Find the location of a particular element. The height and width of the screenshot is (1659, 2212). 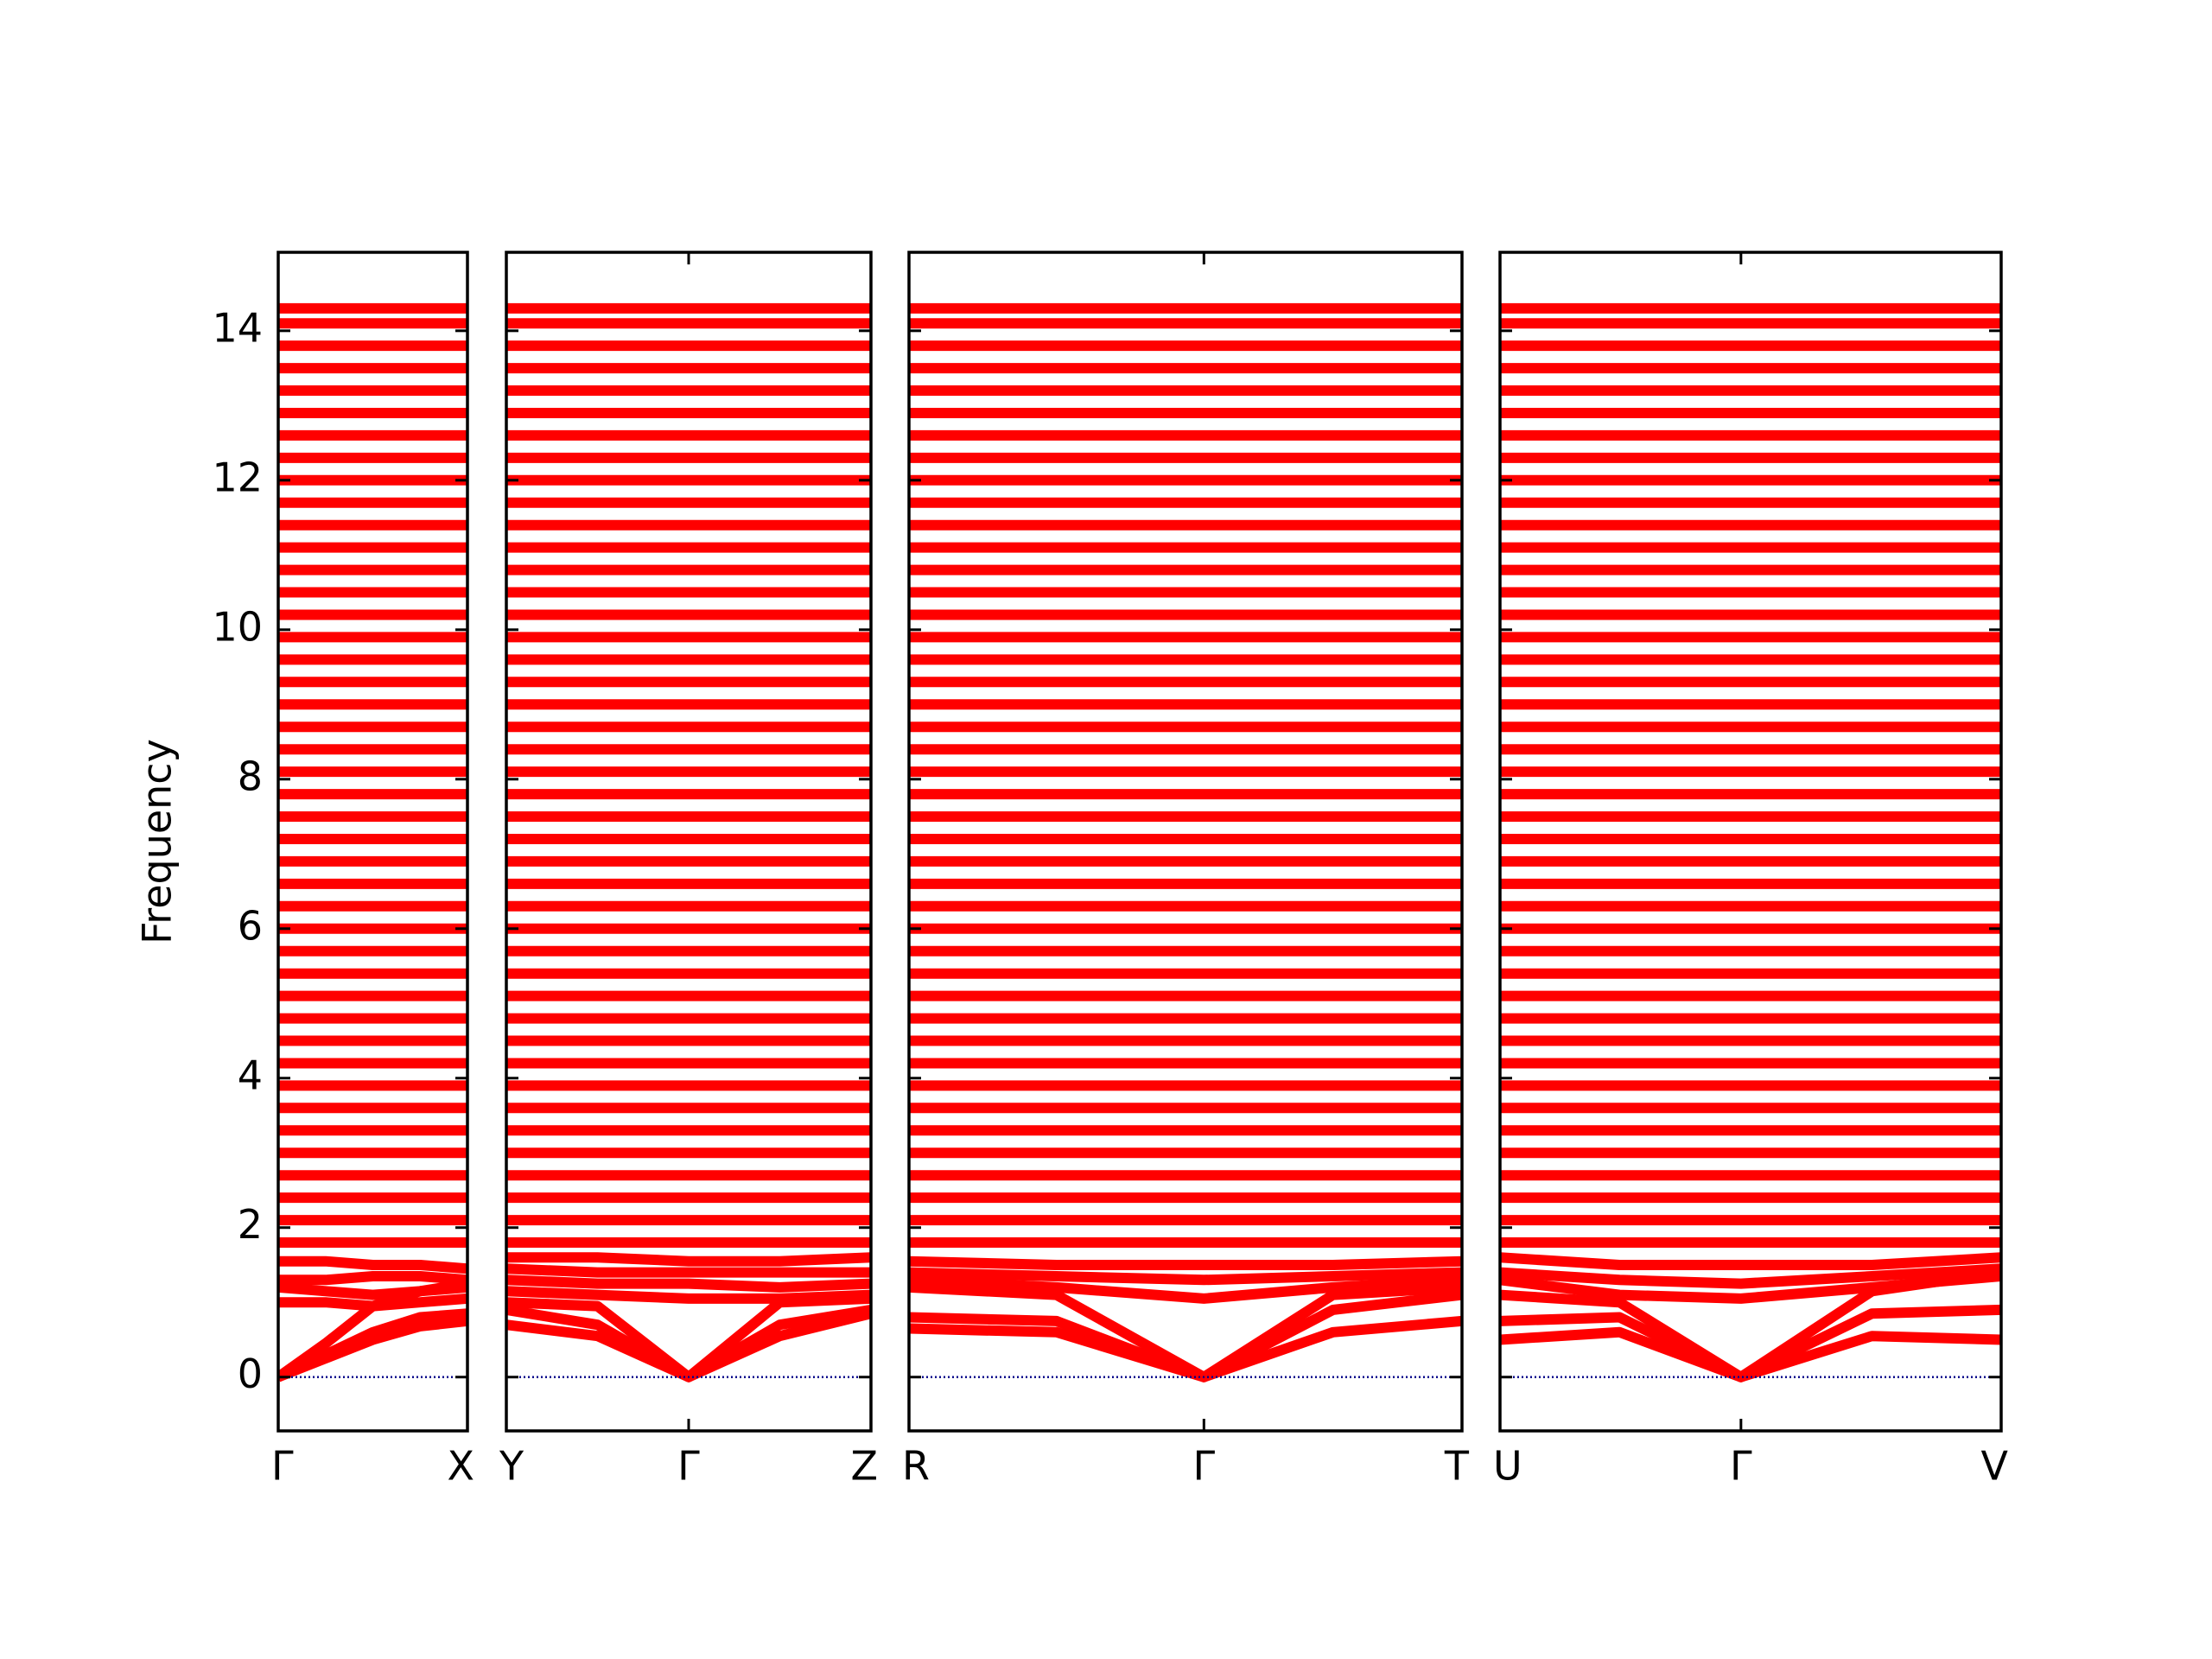

y-tick-label: 12 is located at coordinates (237, 477).